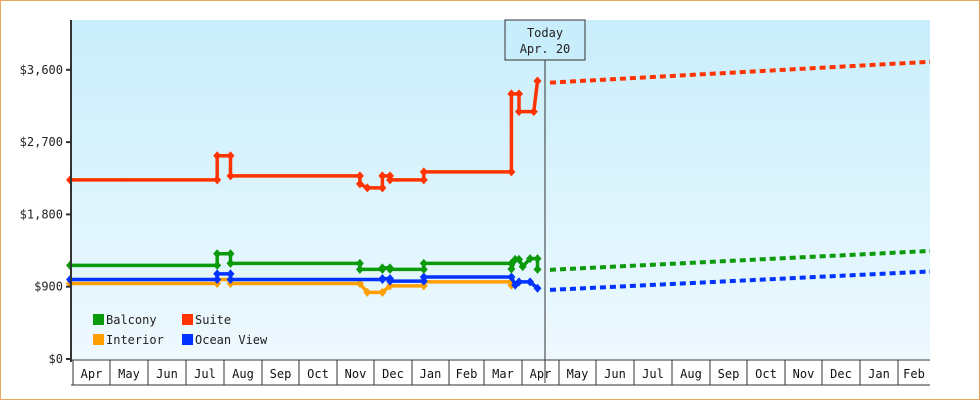 This screenshot has width=980, height=400. I want to click on legend-label: Interior, so click(135, 340).